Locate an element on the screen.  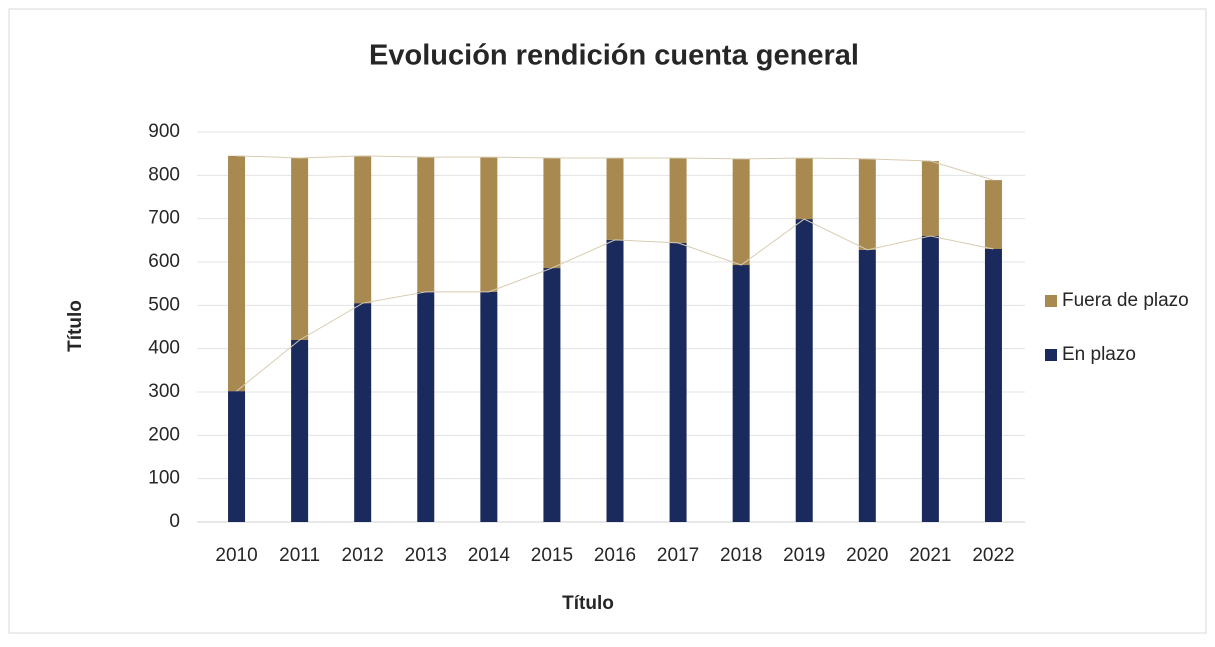
x-axis-title: Título is located at coordinates (588, 603).